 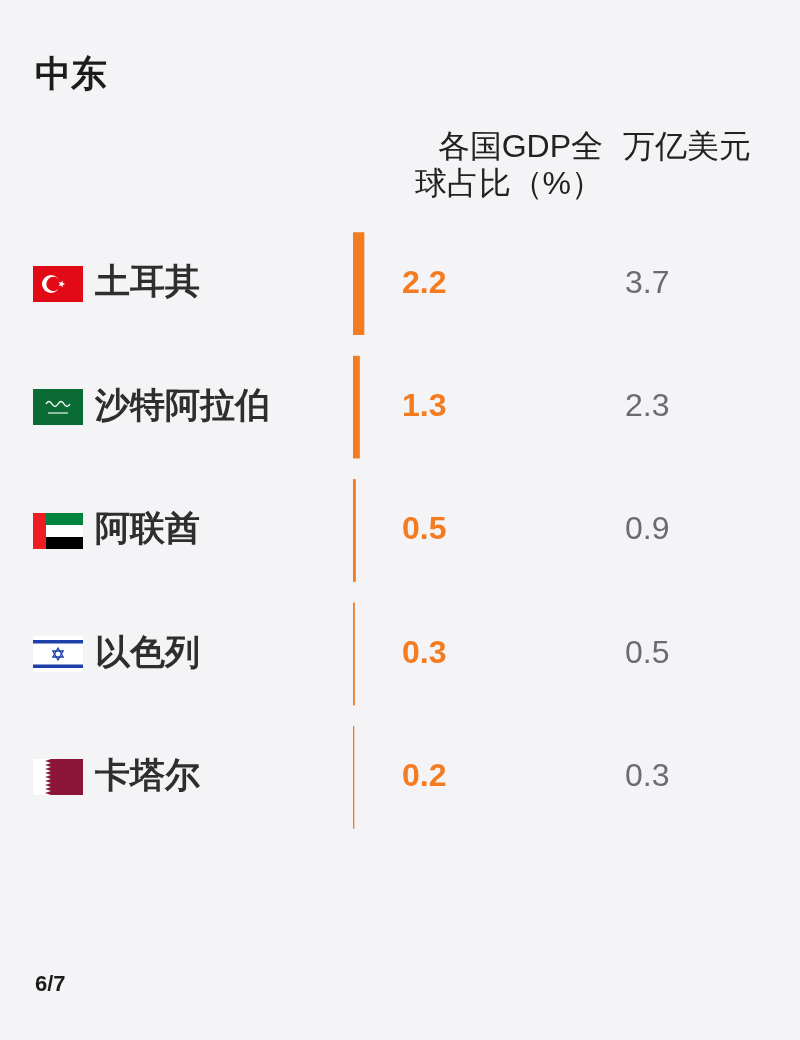 What do you see at coordinates (424, 775) in the screenshot?
I see `data-label: 0.2` at bounding box center [424, 775].